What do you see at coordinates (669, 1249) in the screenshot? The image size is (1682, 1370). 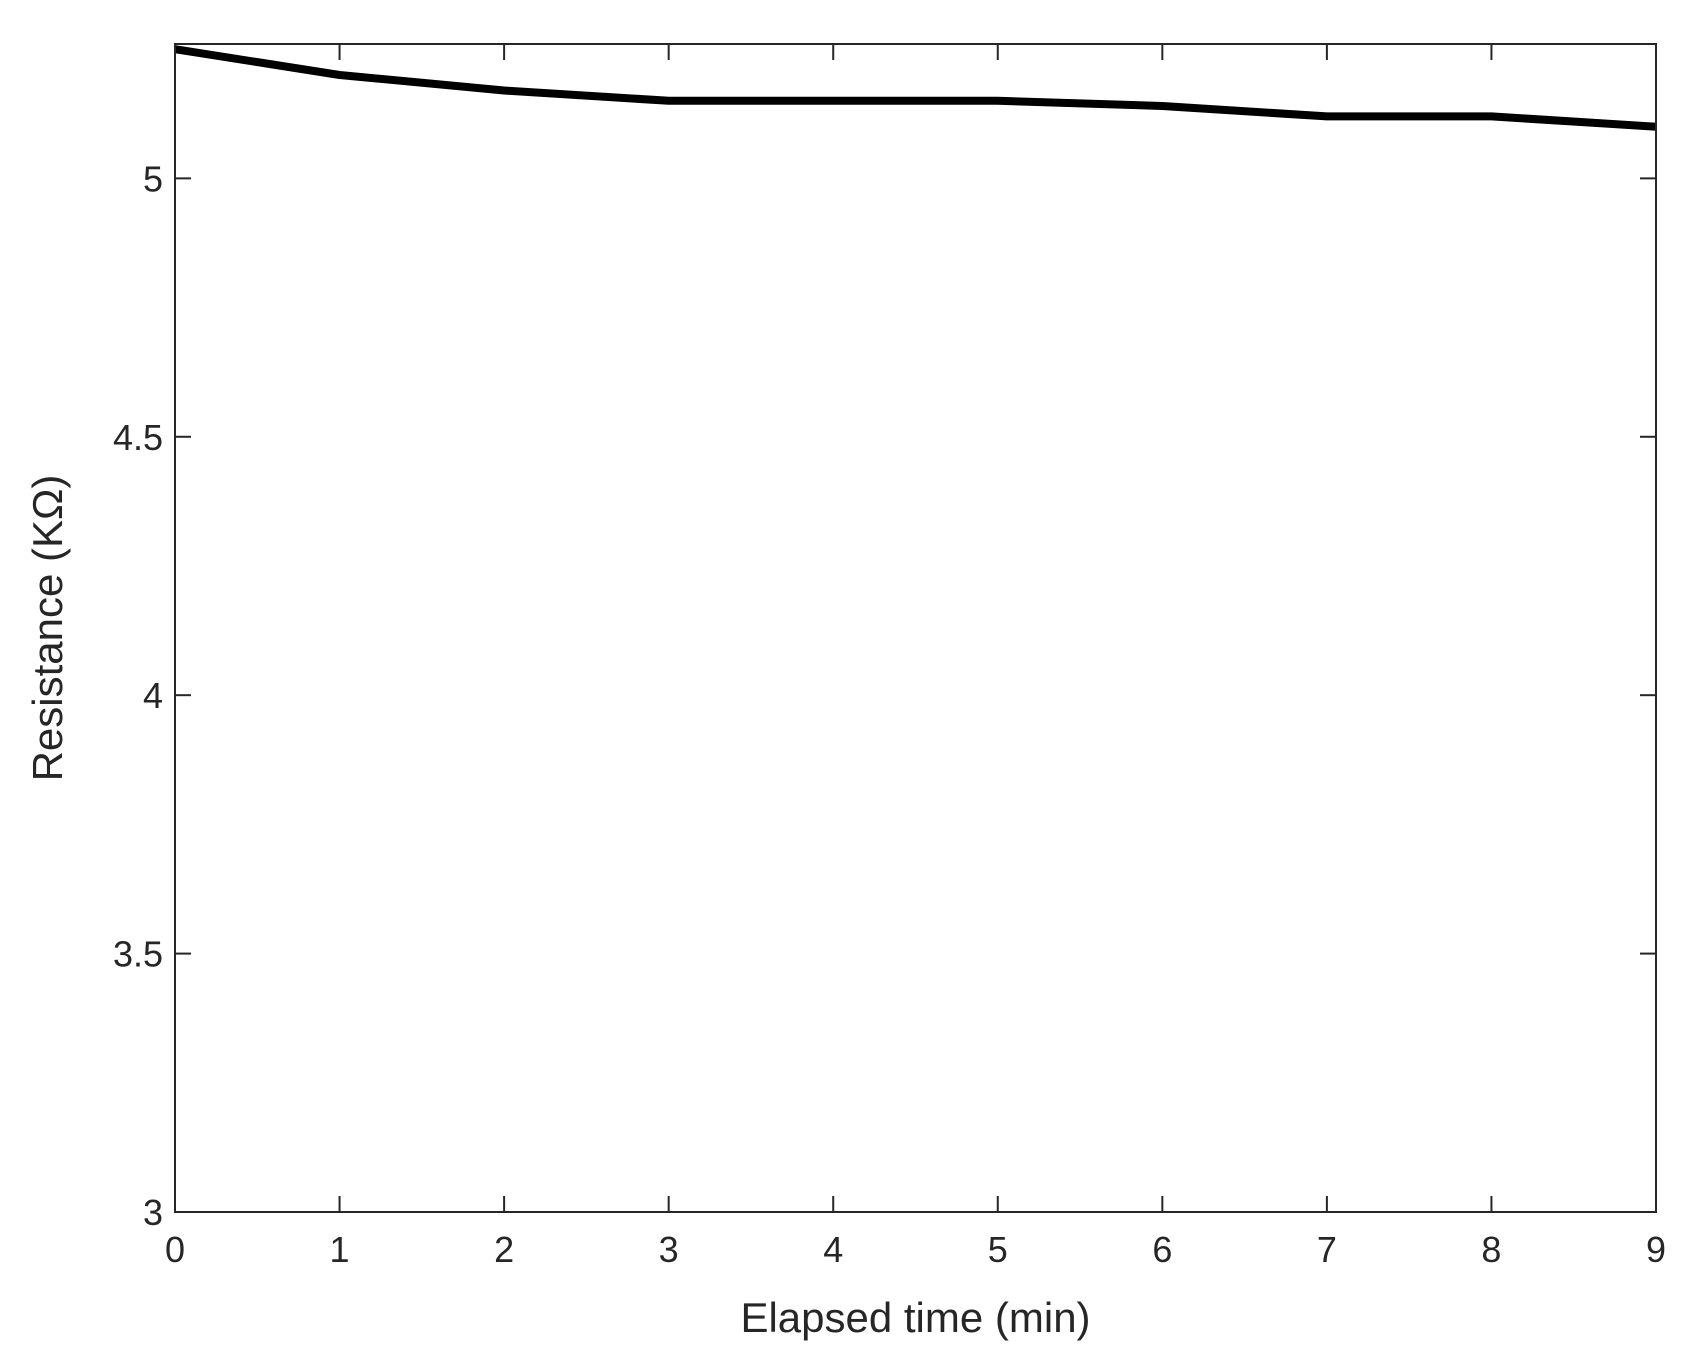 I see `x-tick-label: 3` at bounding box center [669, 1249].